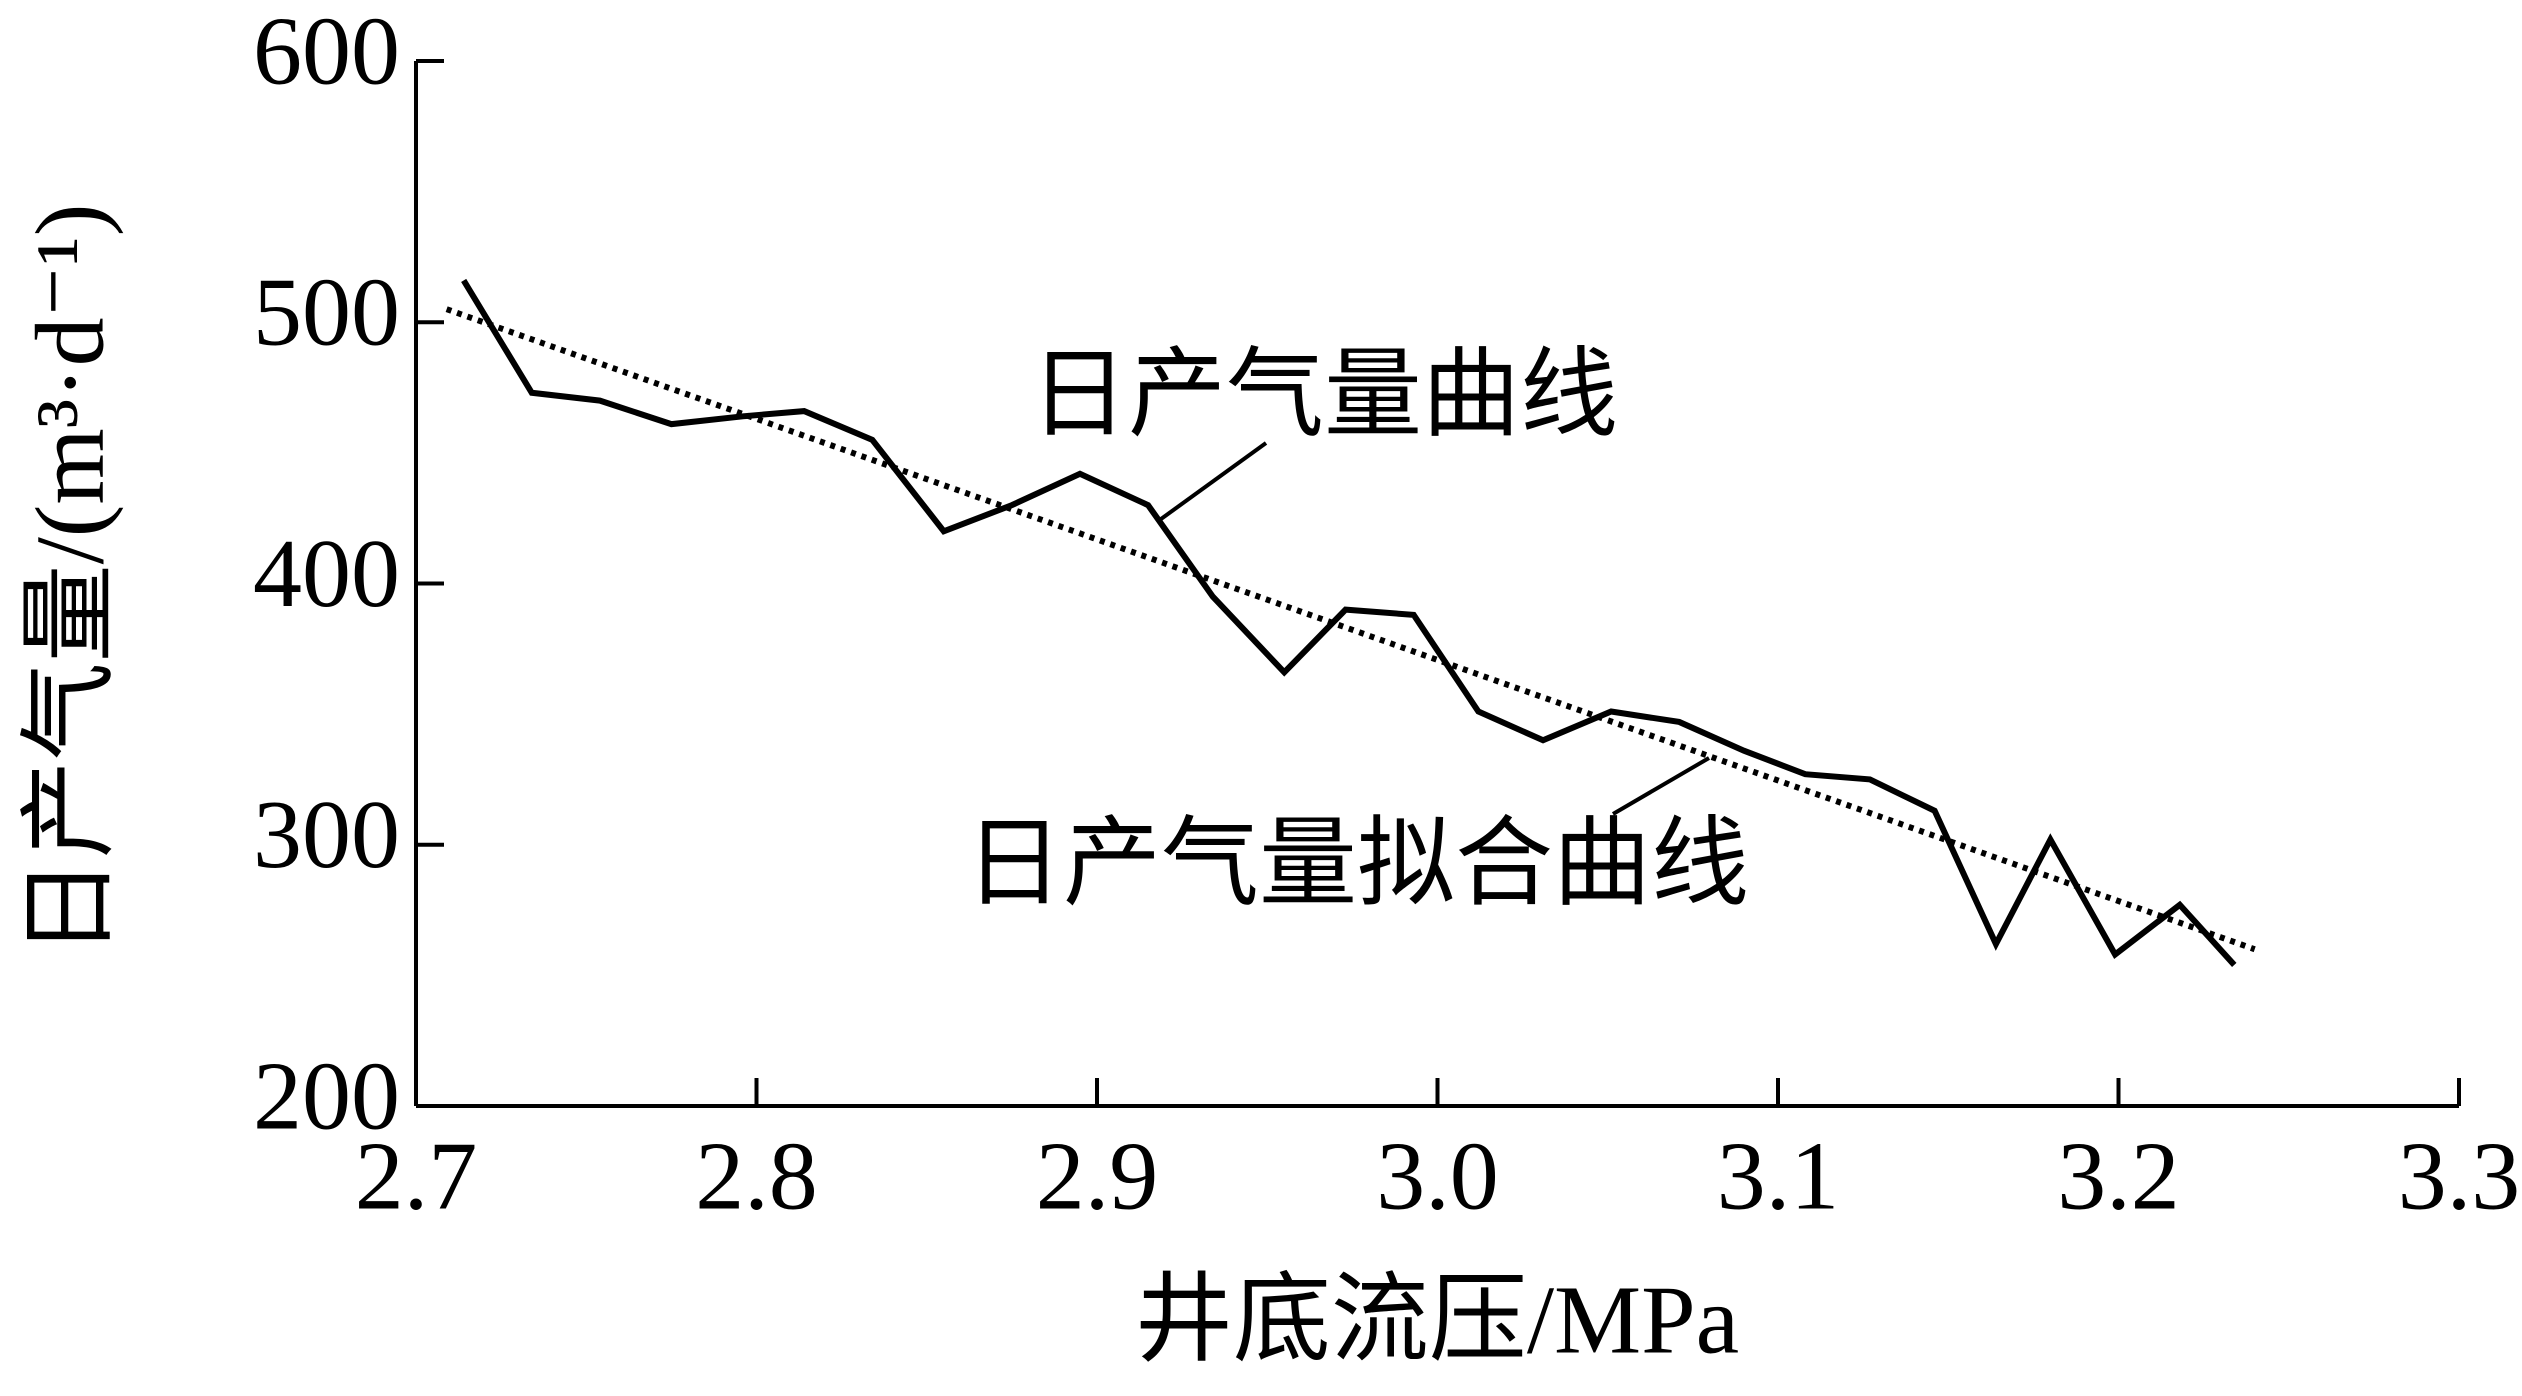 This screenshot has height=1396, width=2522. I want to click on y-tick-label: 300, so click(326, 835).